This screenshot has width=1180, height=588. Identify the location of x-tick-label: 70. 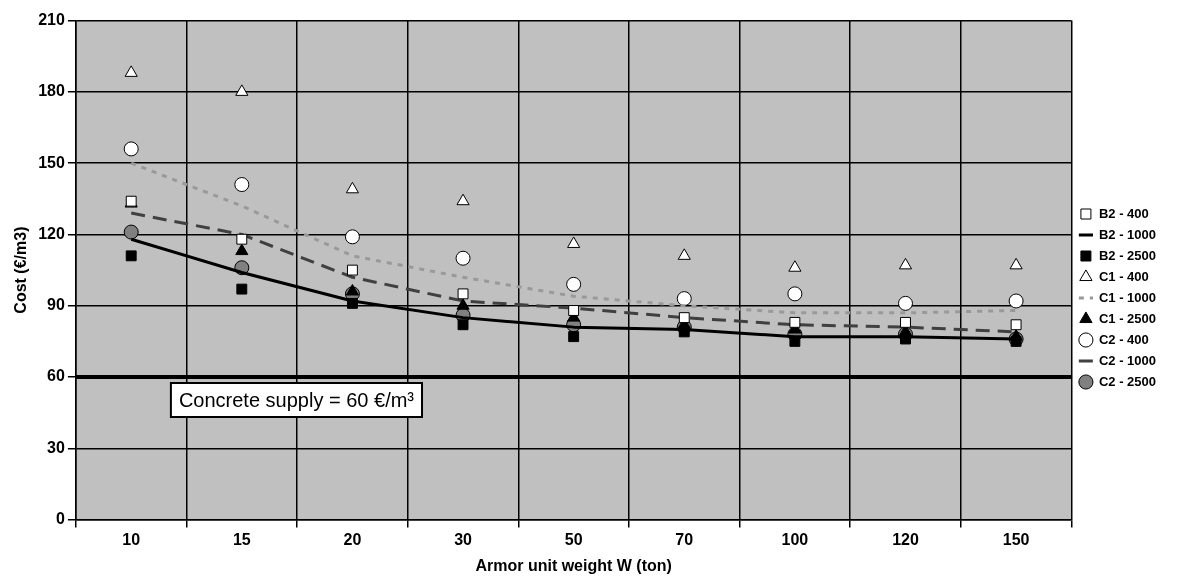
(684, 539).